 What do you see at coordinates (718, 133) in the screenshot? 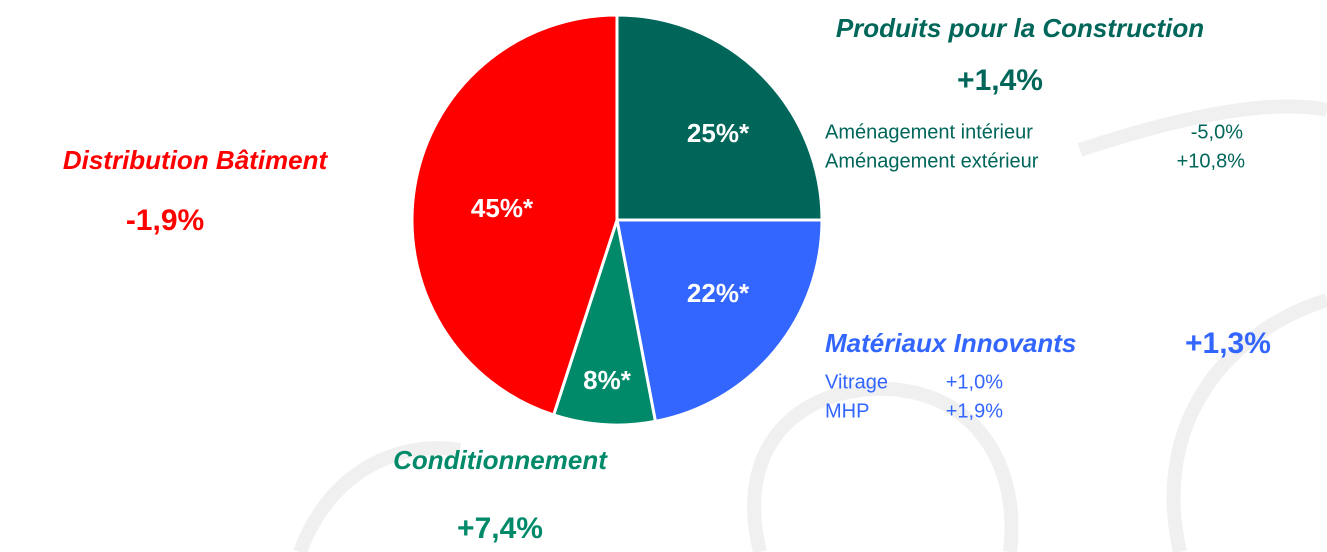
I see `value-label: 25%*` at bounding box center [718, 133].